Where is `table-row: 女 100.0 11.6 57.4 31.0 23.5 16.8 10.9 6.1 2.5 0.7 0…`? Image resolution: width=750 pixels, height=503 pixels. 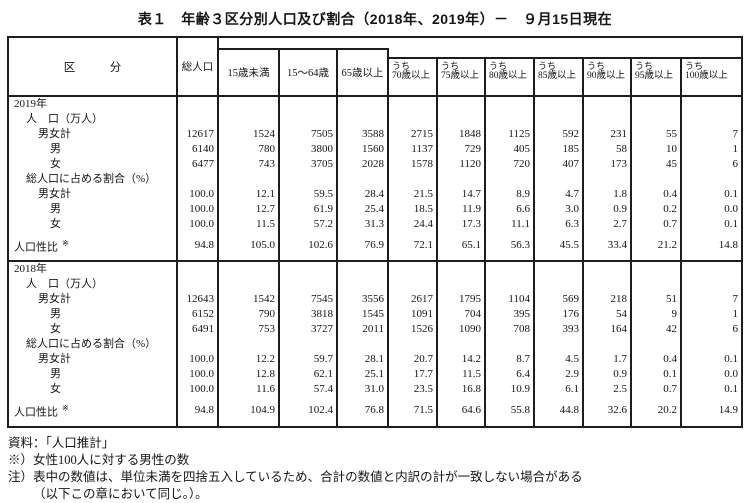 table-row: 女 100.0 11.6 57.4 31.0 23.5 16.8 10.9 6.1 2.5 0.7 0… is located at coordinates (375, 389).